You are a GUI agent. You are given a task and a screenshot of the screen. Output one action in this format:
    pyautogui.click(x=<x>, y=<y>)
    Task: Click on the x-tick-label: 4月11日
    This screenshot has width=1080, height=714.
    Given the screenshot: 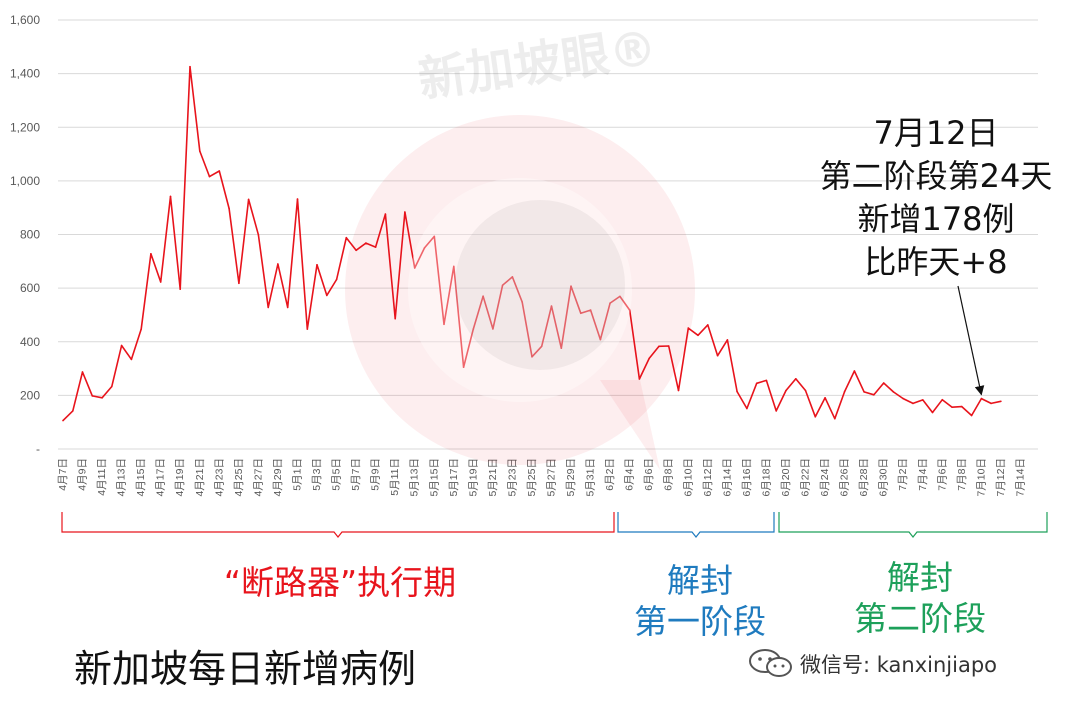 What is the action you would take?
    pyautogui.click(x=102, y=477)
    